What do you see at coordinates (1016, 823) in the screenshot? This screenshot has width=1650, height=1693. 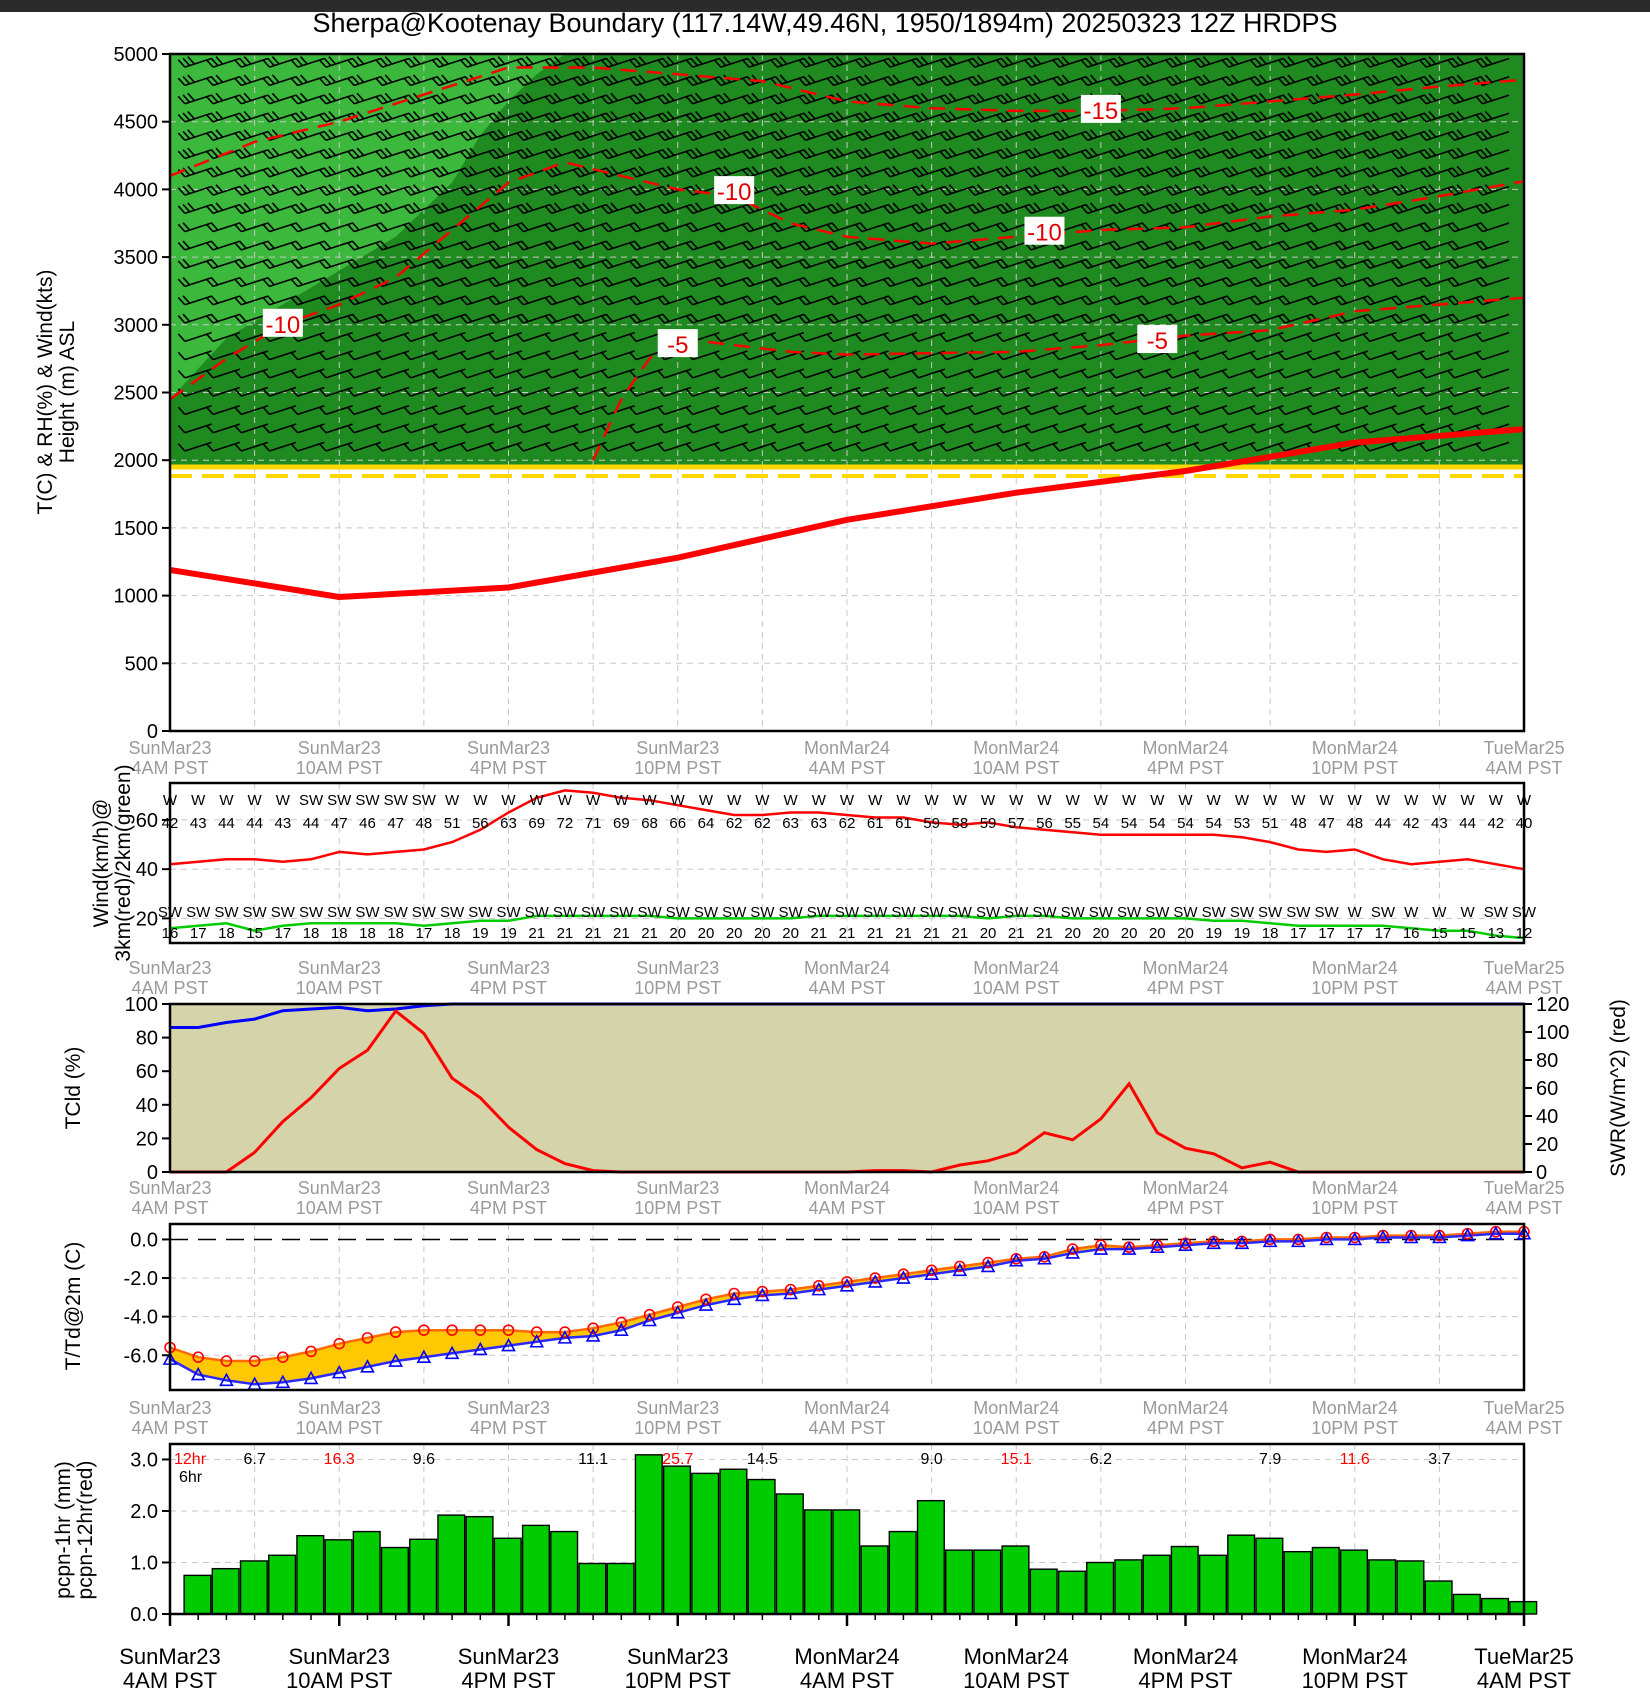 I see `wind-3km-speed: 57` at bounding box center [1016, 823].